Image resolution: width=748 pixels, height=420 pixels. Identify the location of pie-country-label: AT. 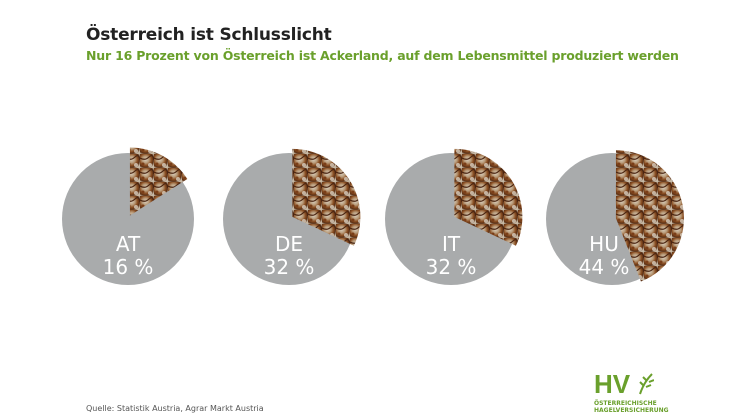
(128, 244).